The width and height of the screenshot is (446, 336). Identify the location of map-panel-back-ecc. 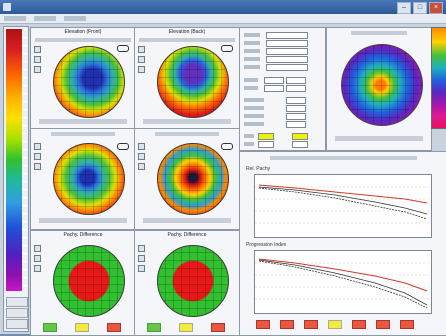
(187, 179).